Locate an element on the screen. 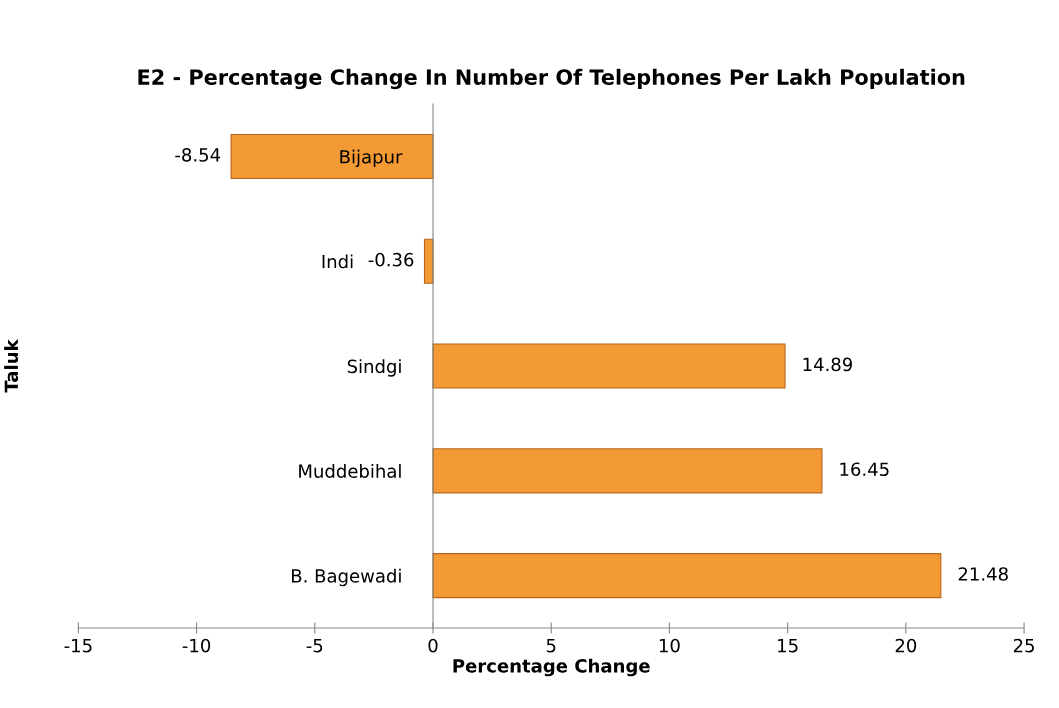  y-tick-label: Bijapur is located at coordinates (371, 158).